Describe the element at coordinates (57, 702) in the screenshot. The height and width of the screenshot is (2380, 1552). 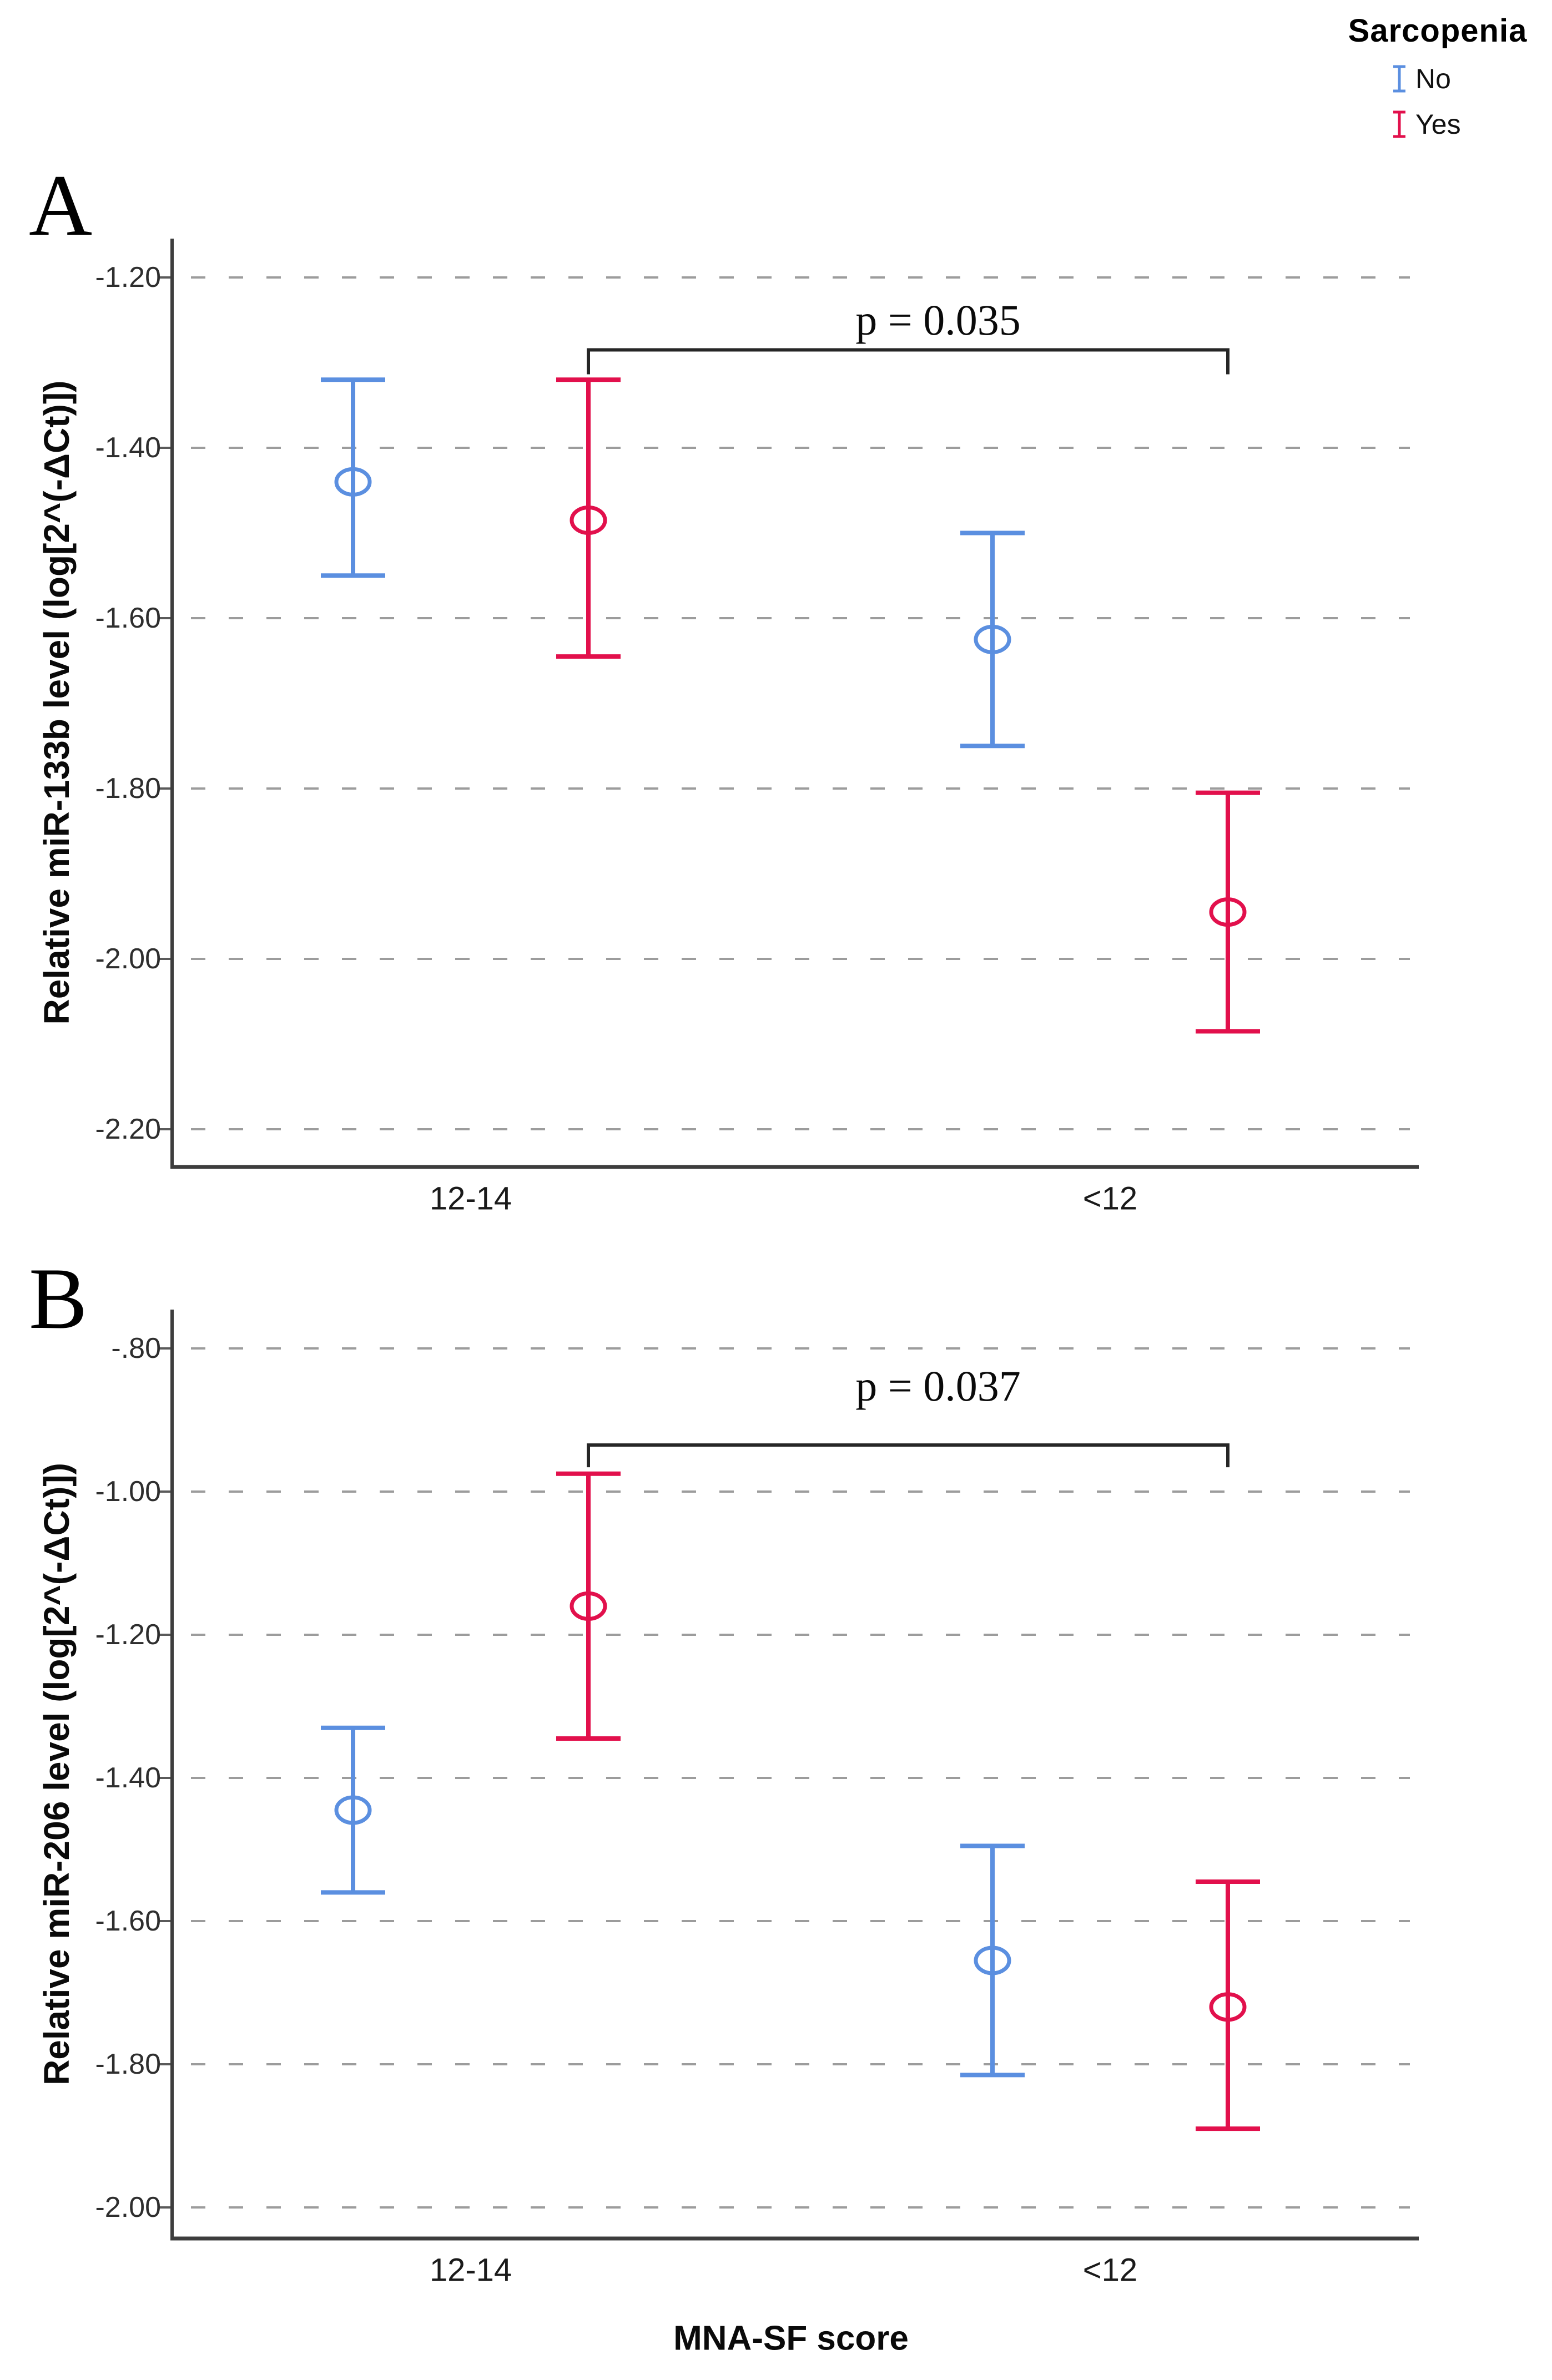
I see `panel-a-y-axis-title: Relative miR-133b level (log[2^(-ΔCt)])` at that location.